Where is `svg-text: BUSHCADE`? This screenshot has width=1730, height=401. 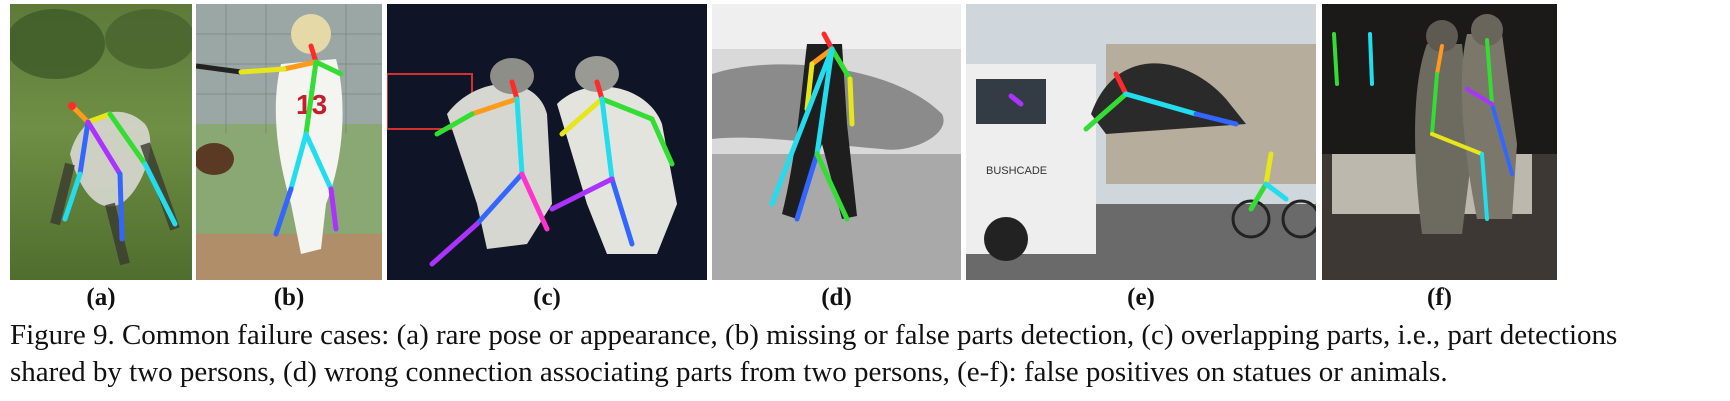 svg-text: BUSHCADE is located at coordinates (1016, 171).